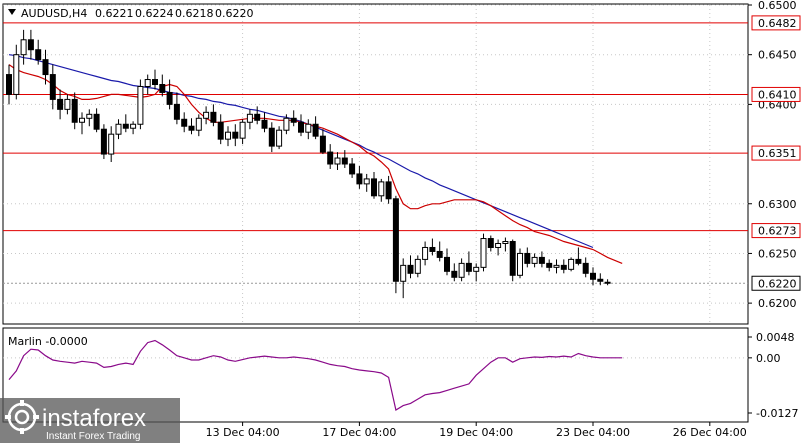  I want to click on instaforex-logo: instaforex Instant Forex Trading, so click(90, 420).